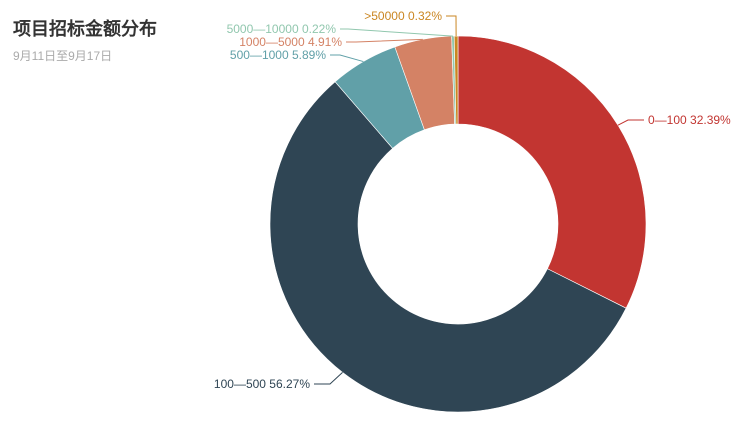  Describe the element at coordinates (456, 80) in the screenshot. I see `donut-slice` at that location.